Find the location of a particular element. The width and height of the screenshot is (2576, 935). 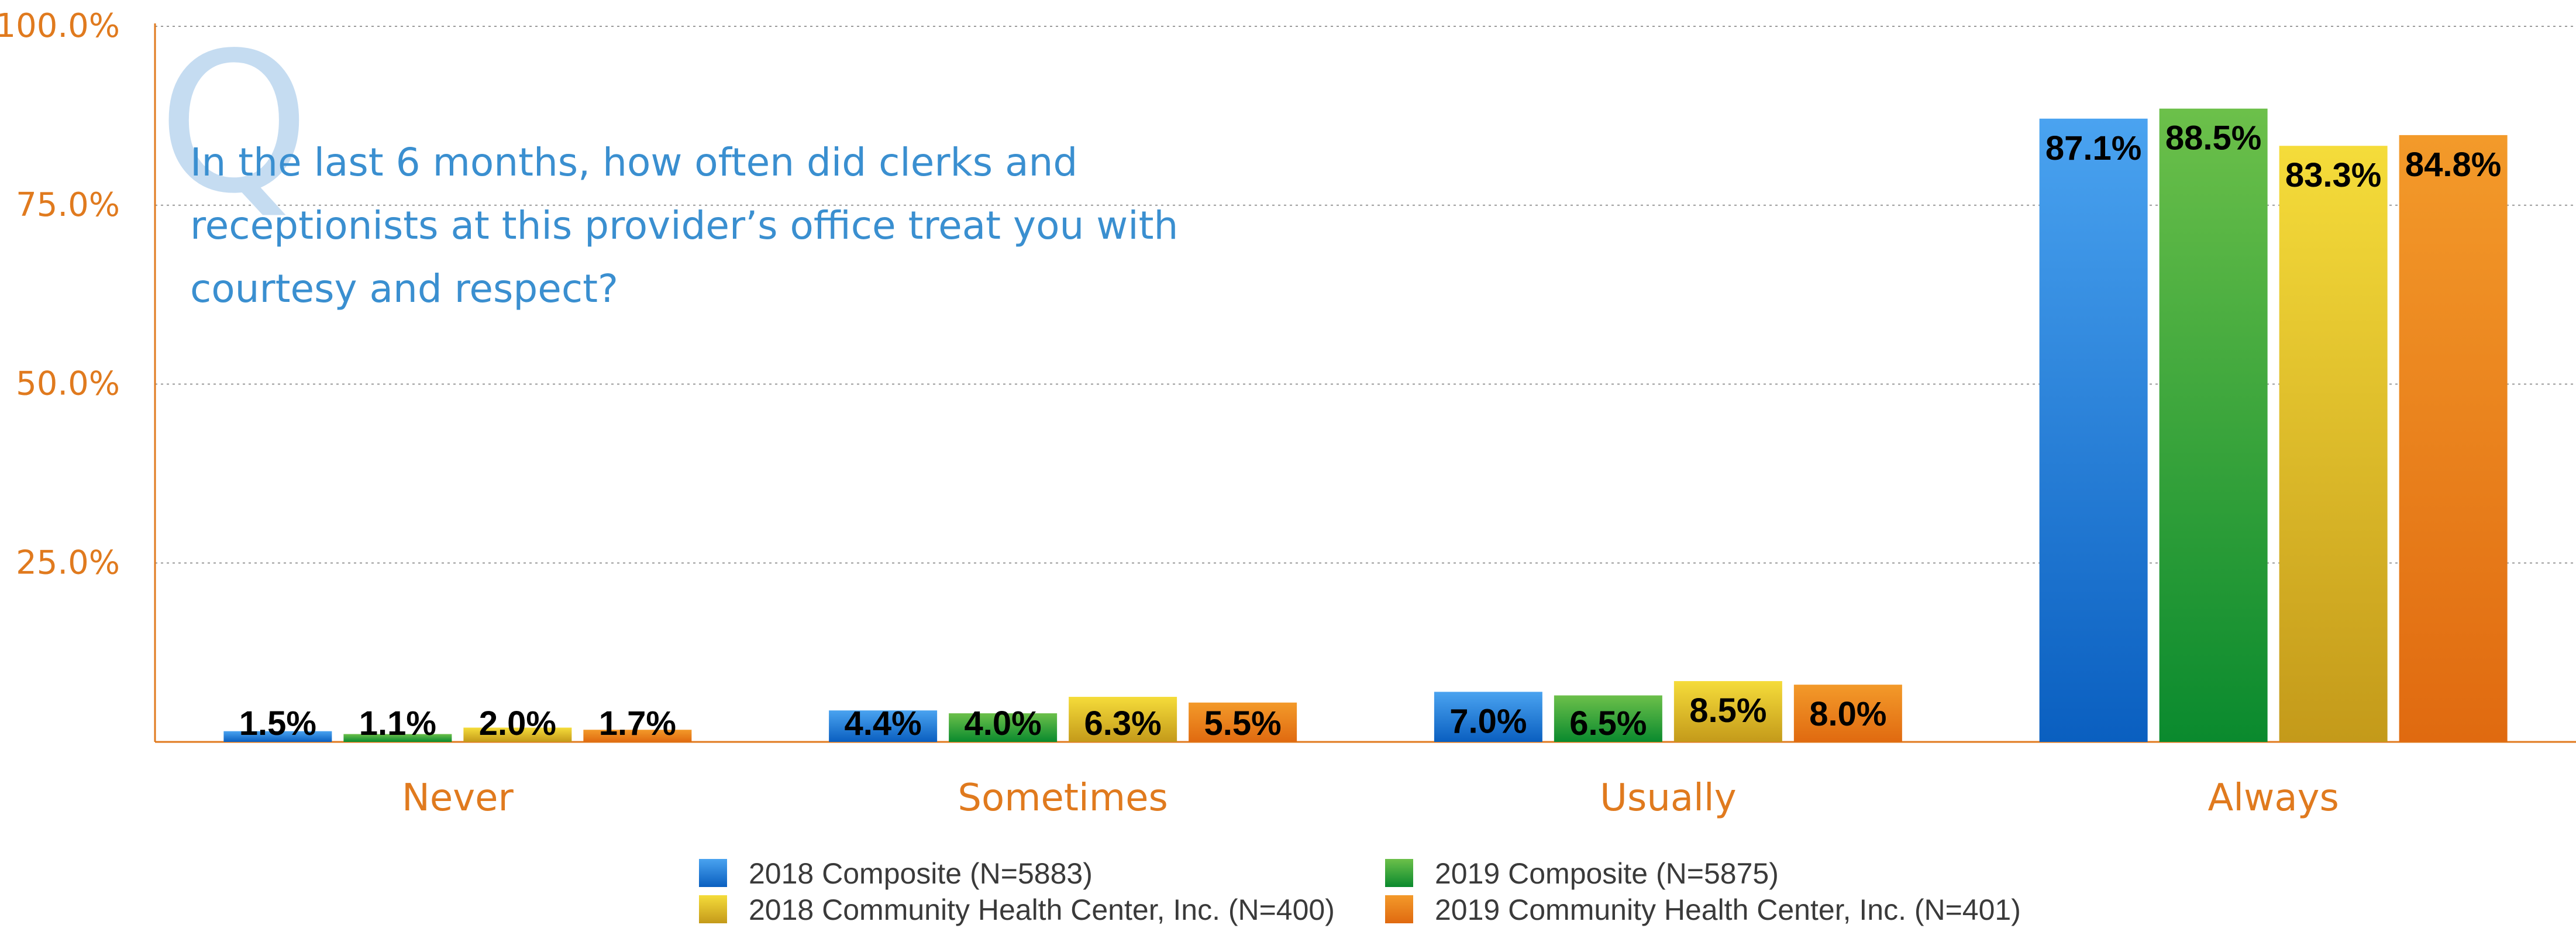

data-label: 87.1% is located at coordinates (2093, 148).